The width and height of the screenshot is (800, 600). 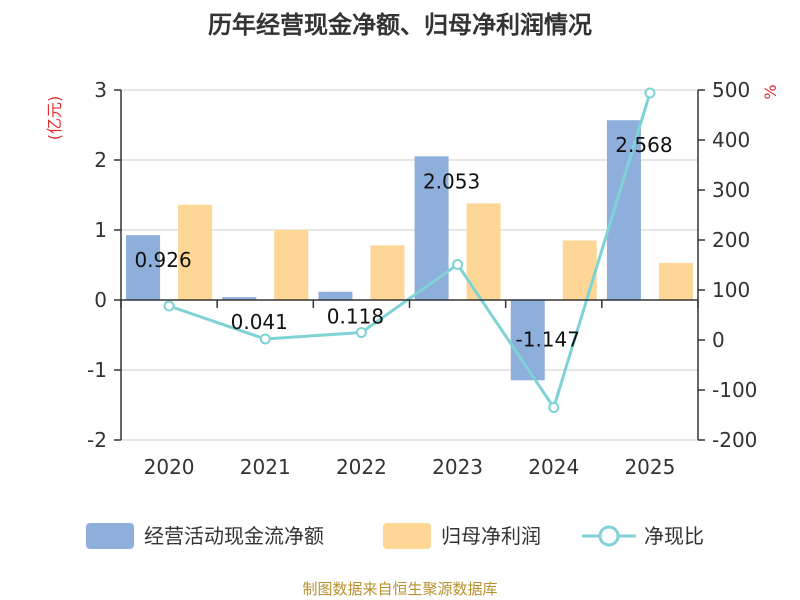 I want to click on right-axis-unit: %, so click(x=770, y=91).